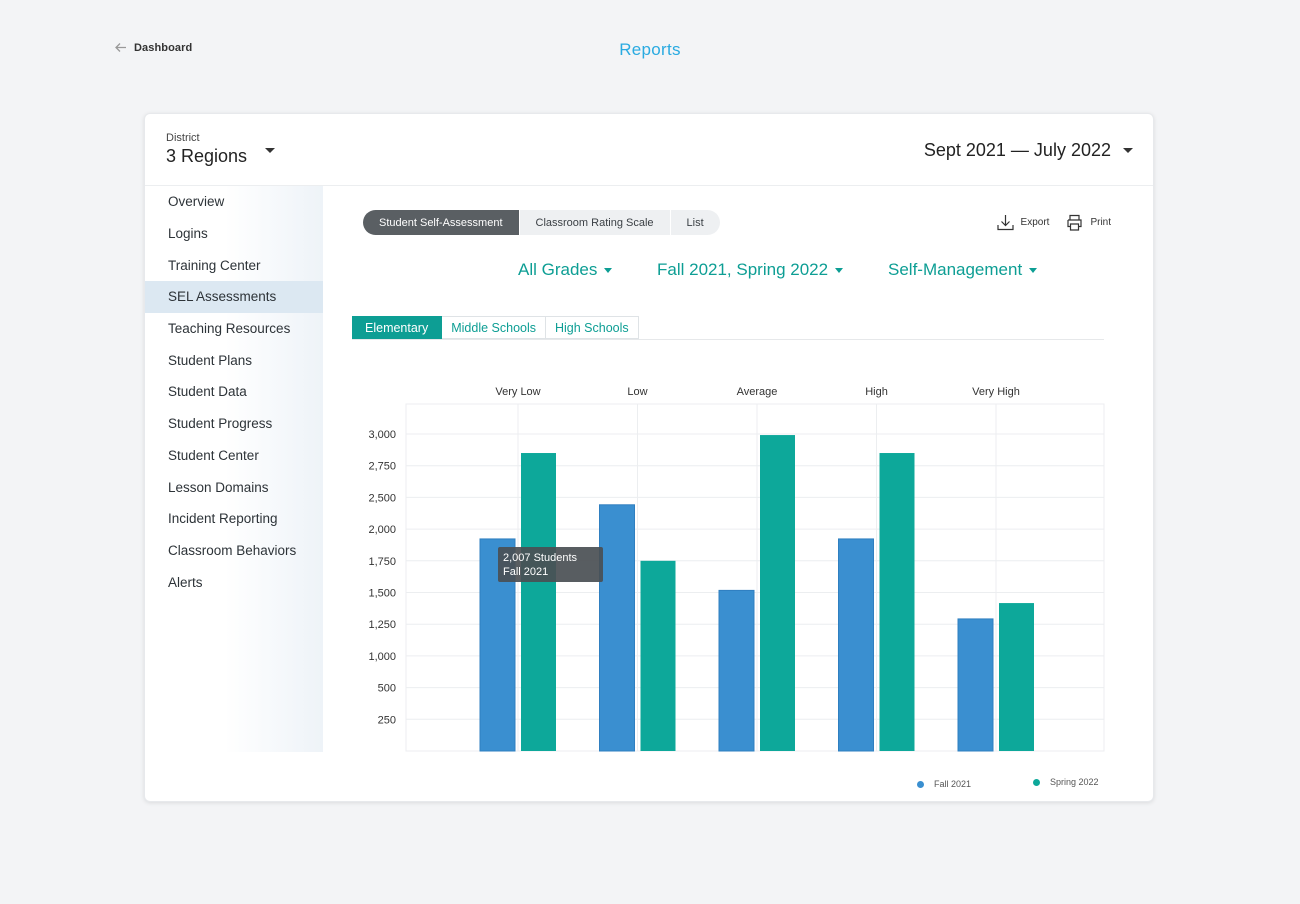  I want to click on sidebar-item-sel-assessments: SEL Assessments, so click(234, 297).